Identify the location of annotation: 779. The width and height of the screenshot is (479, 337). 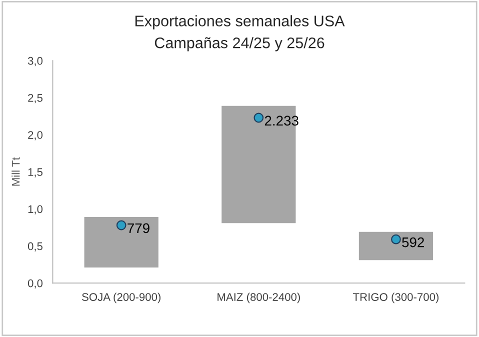
(139, 228).